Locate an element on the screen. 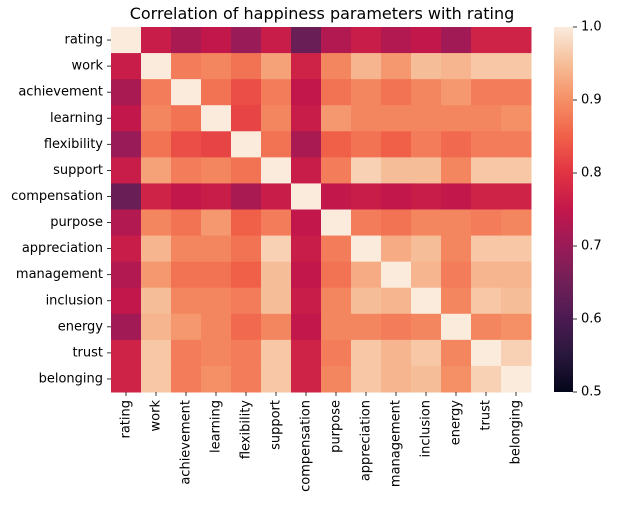 The height and width of the screenshot is (516, 640). heatmap-cell-management-rating is located at coordinates (126, 275).